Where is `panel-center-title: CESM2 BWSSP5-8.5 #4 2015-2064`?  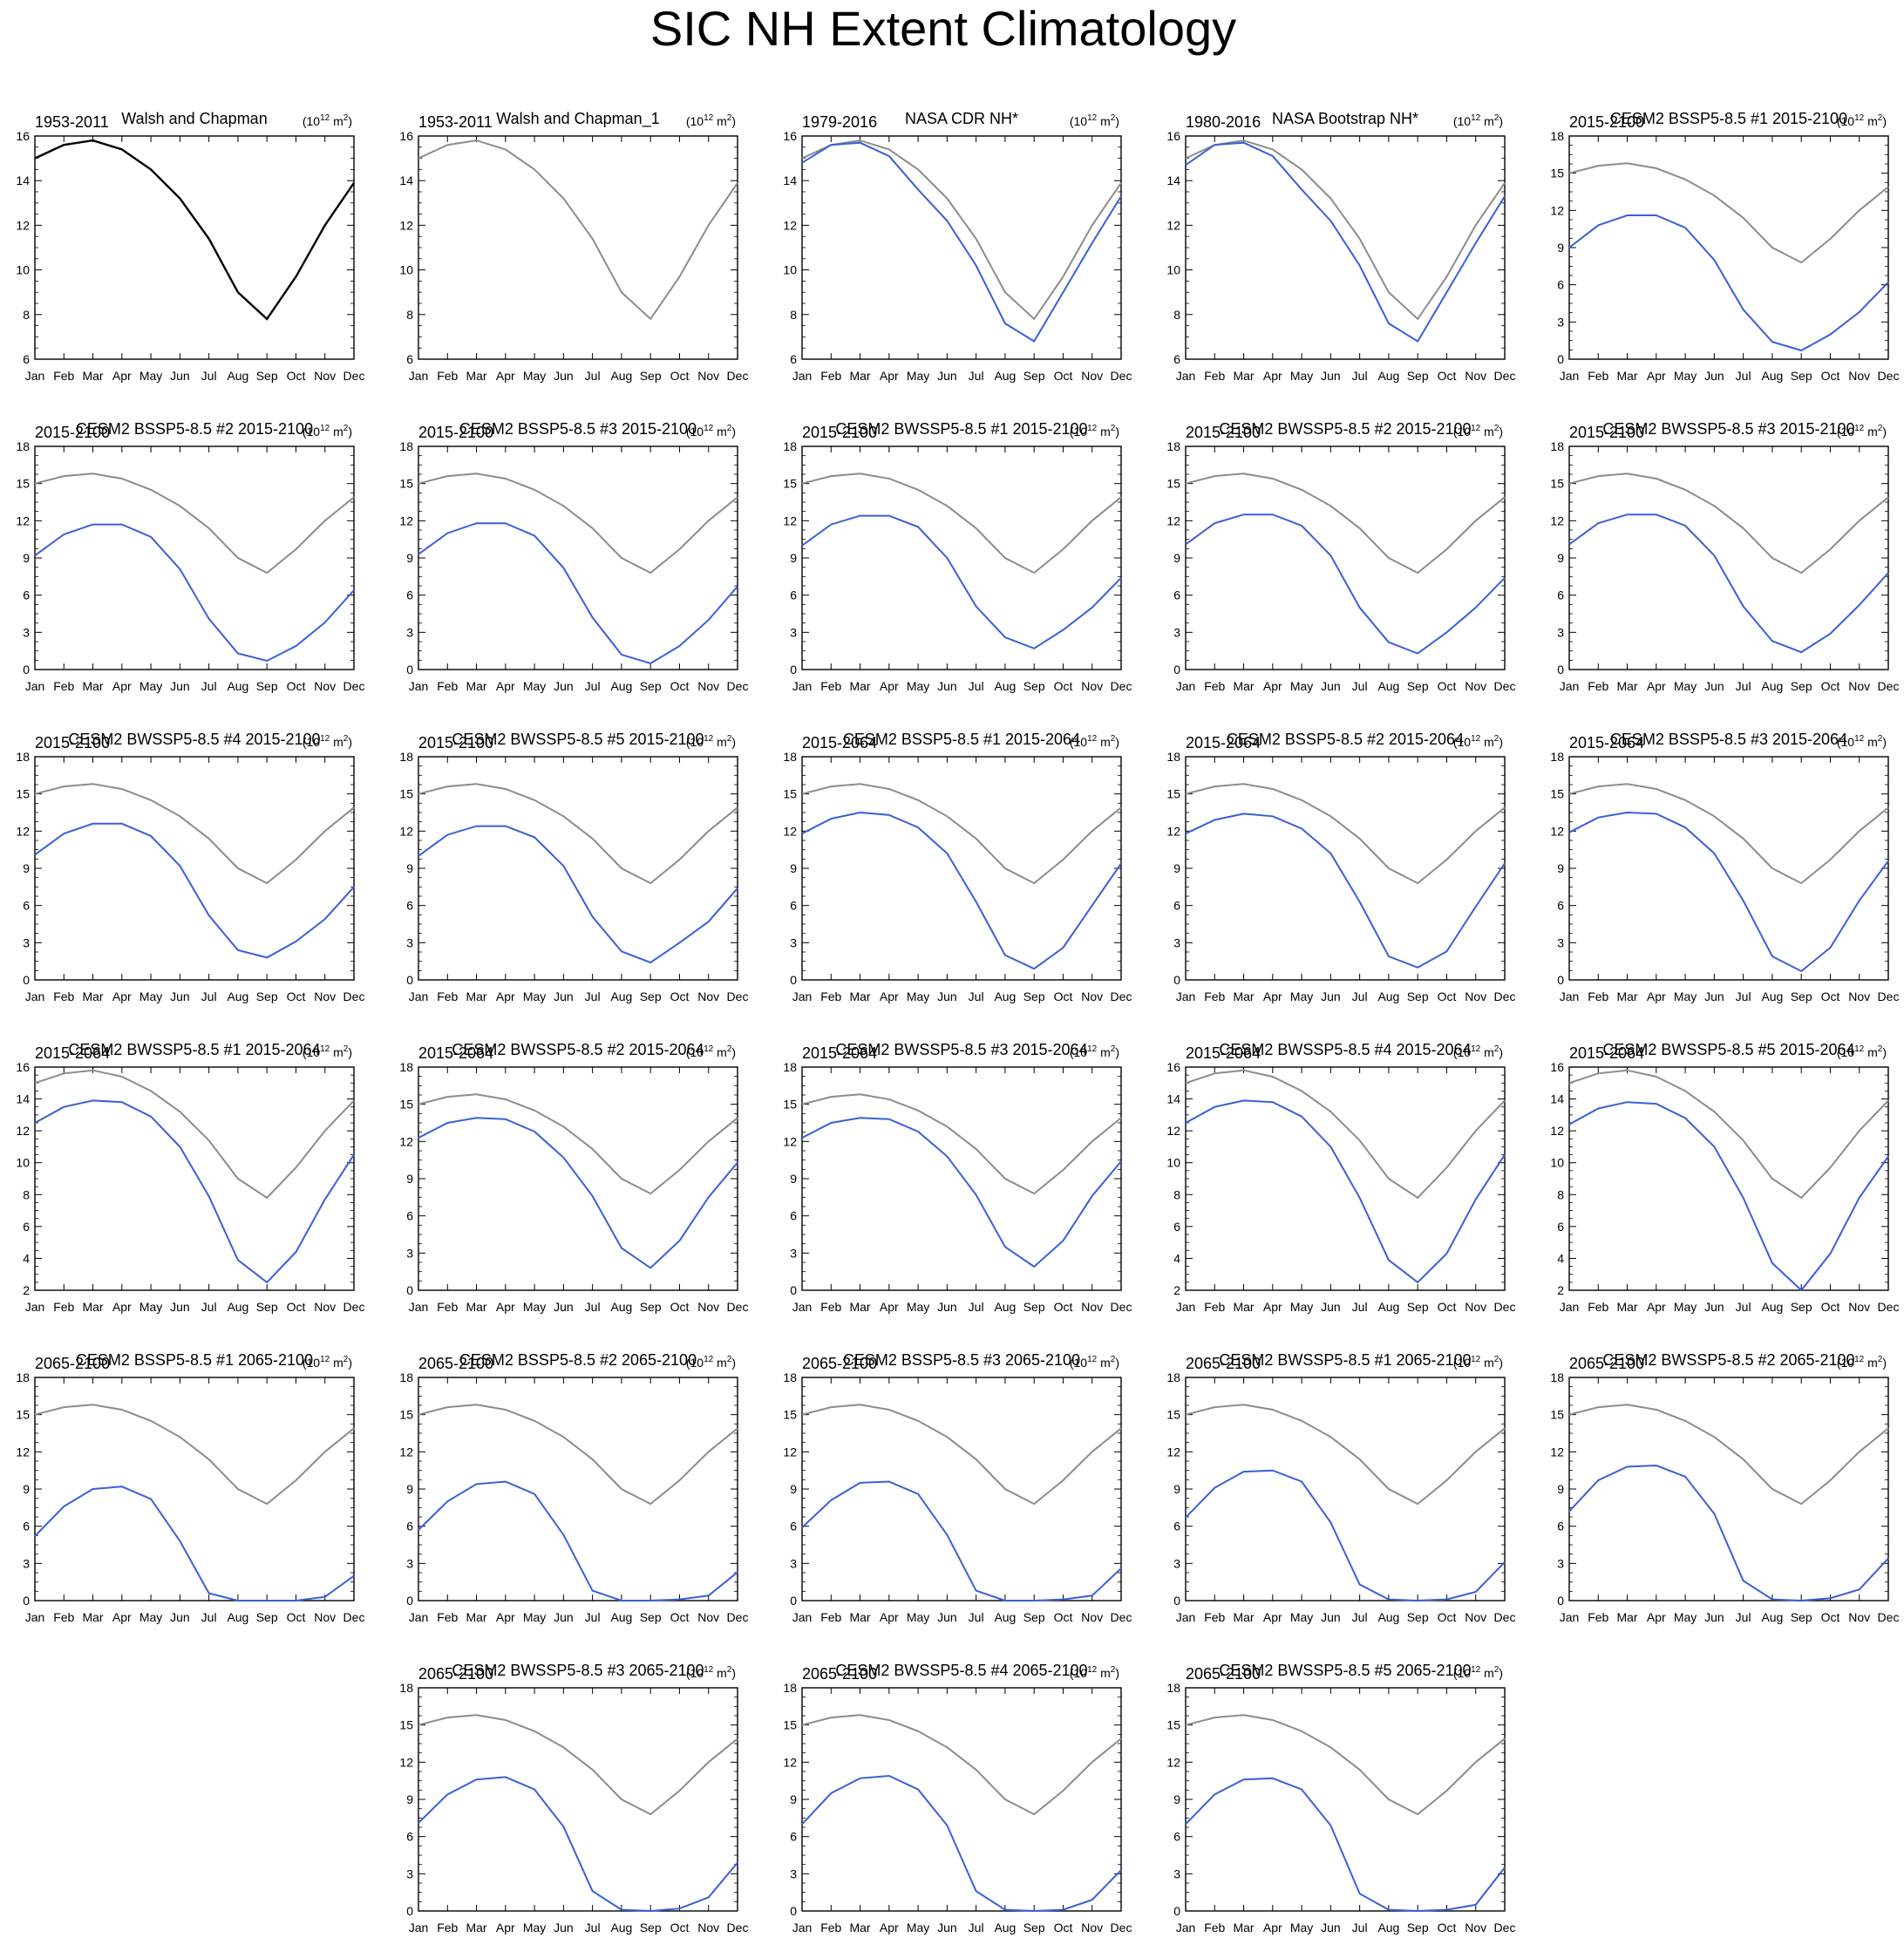 panel-center-title: CESM2 BWSSP5-8.5 #4 2015-2064 is located at coordinates (1345, 1049).